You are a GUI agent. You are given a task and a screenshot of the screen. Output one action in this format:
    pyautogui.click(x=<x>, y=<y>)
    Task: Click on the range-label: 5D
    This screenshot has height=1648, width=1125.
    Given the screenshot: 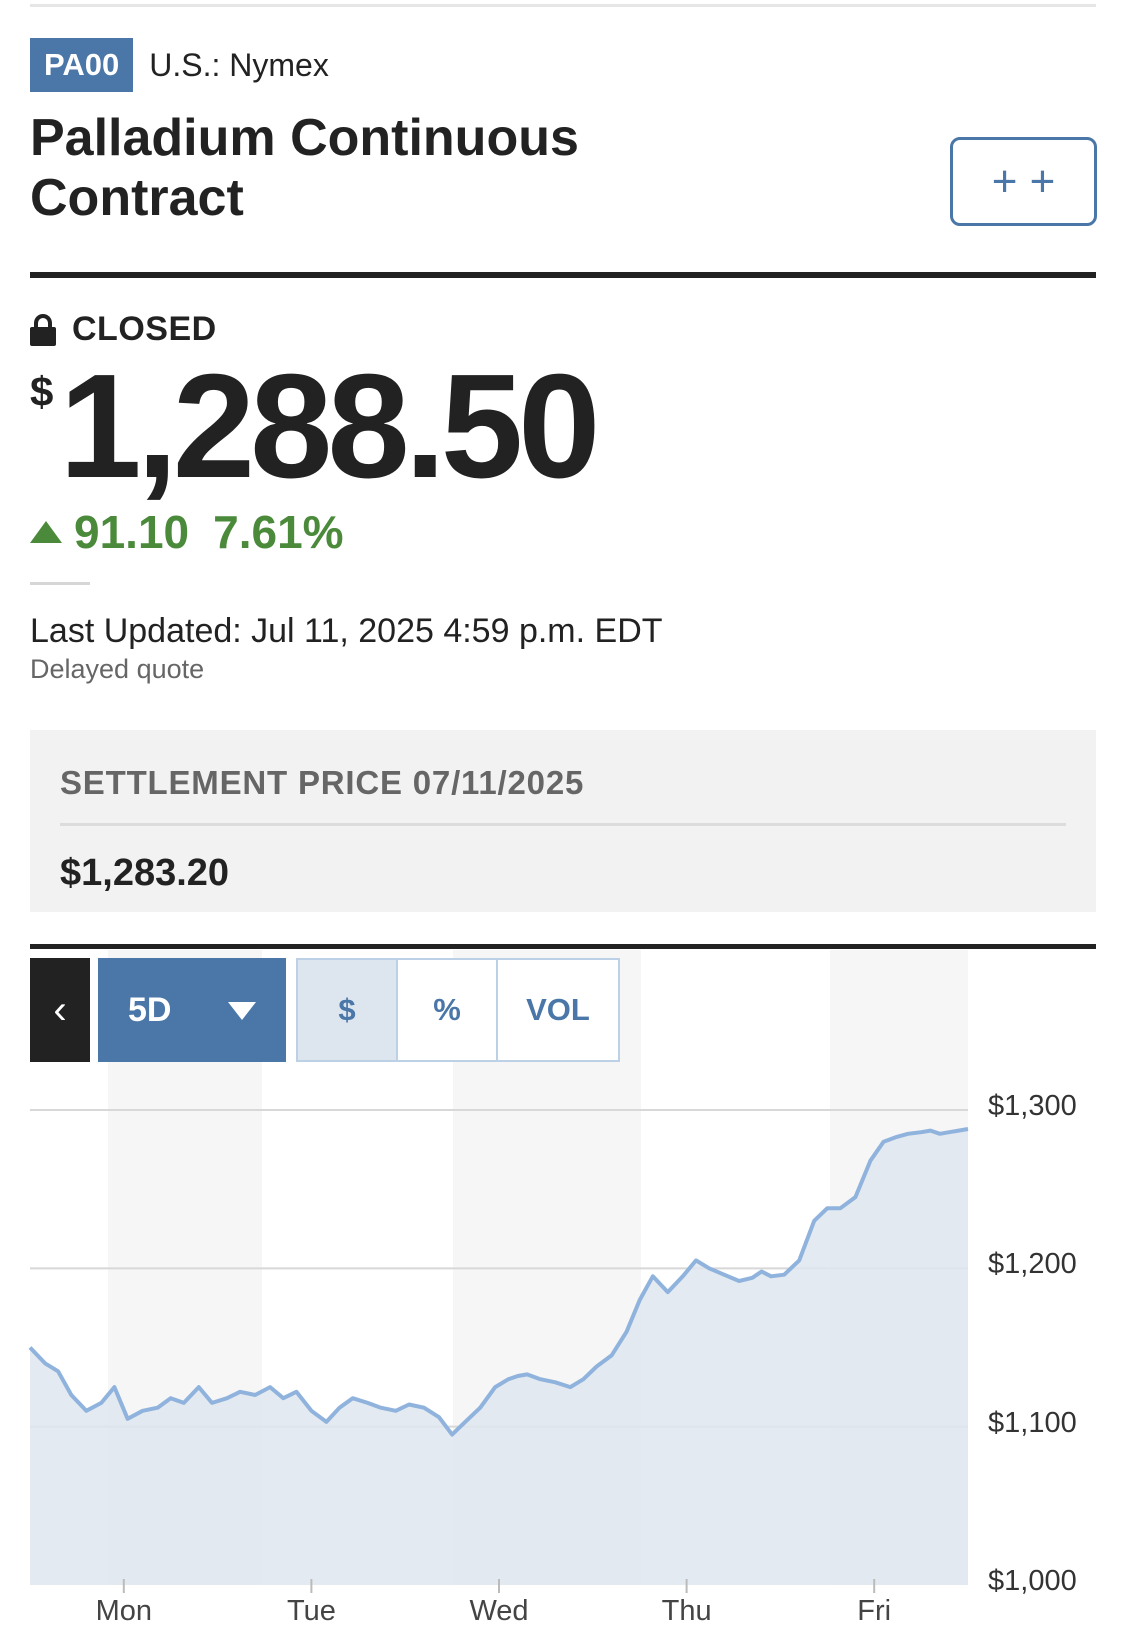 What is the action you would take?
    pyautogui.click(x=150, y=1009)
    